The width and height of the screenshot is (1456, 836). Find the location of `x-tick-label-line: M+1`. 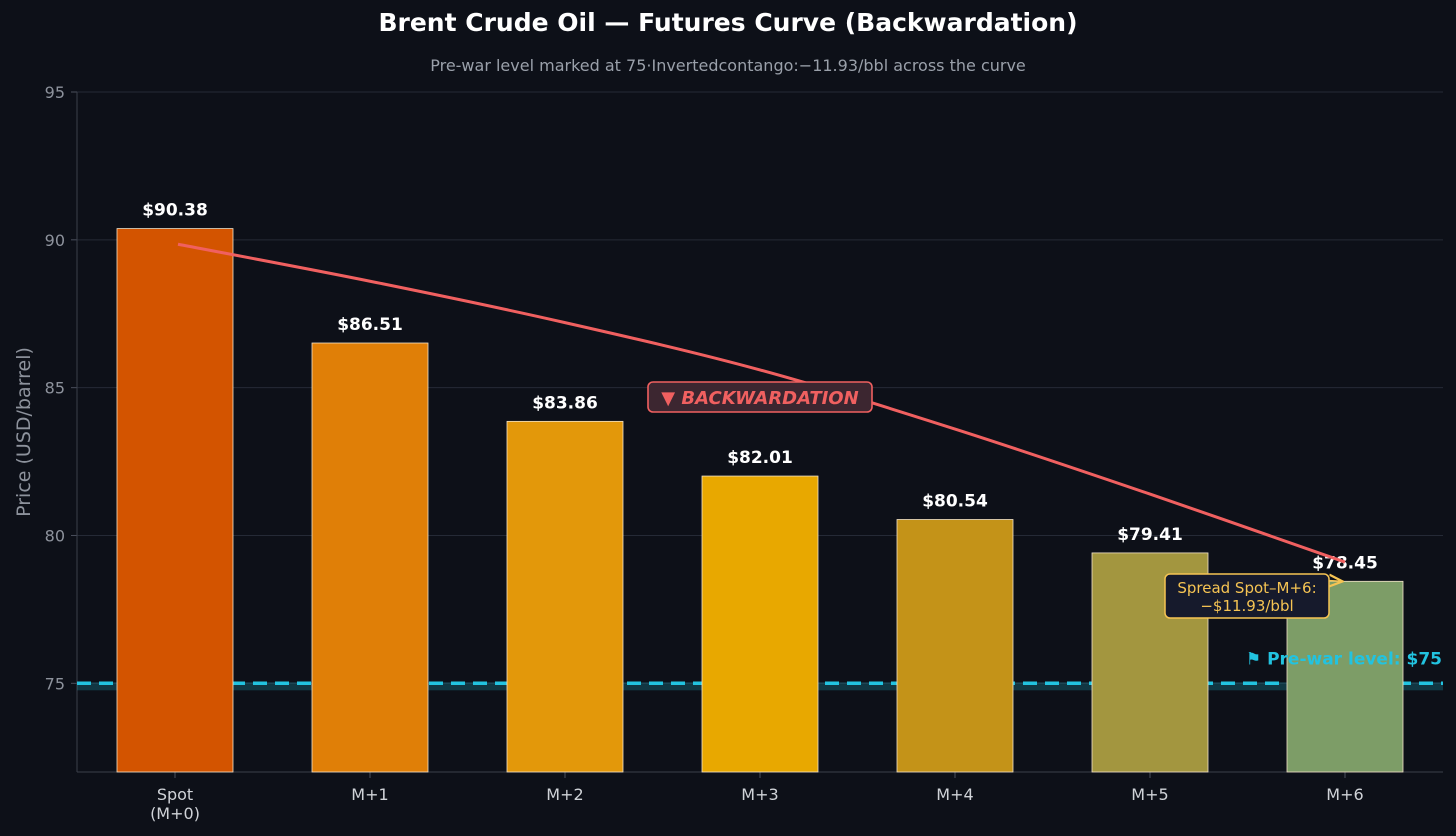

x-tick-label-line: M+1 is located at coordinates (369, 794).